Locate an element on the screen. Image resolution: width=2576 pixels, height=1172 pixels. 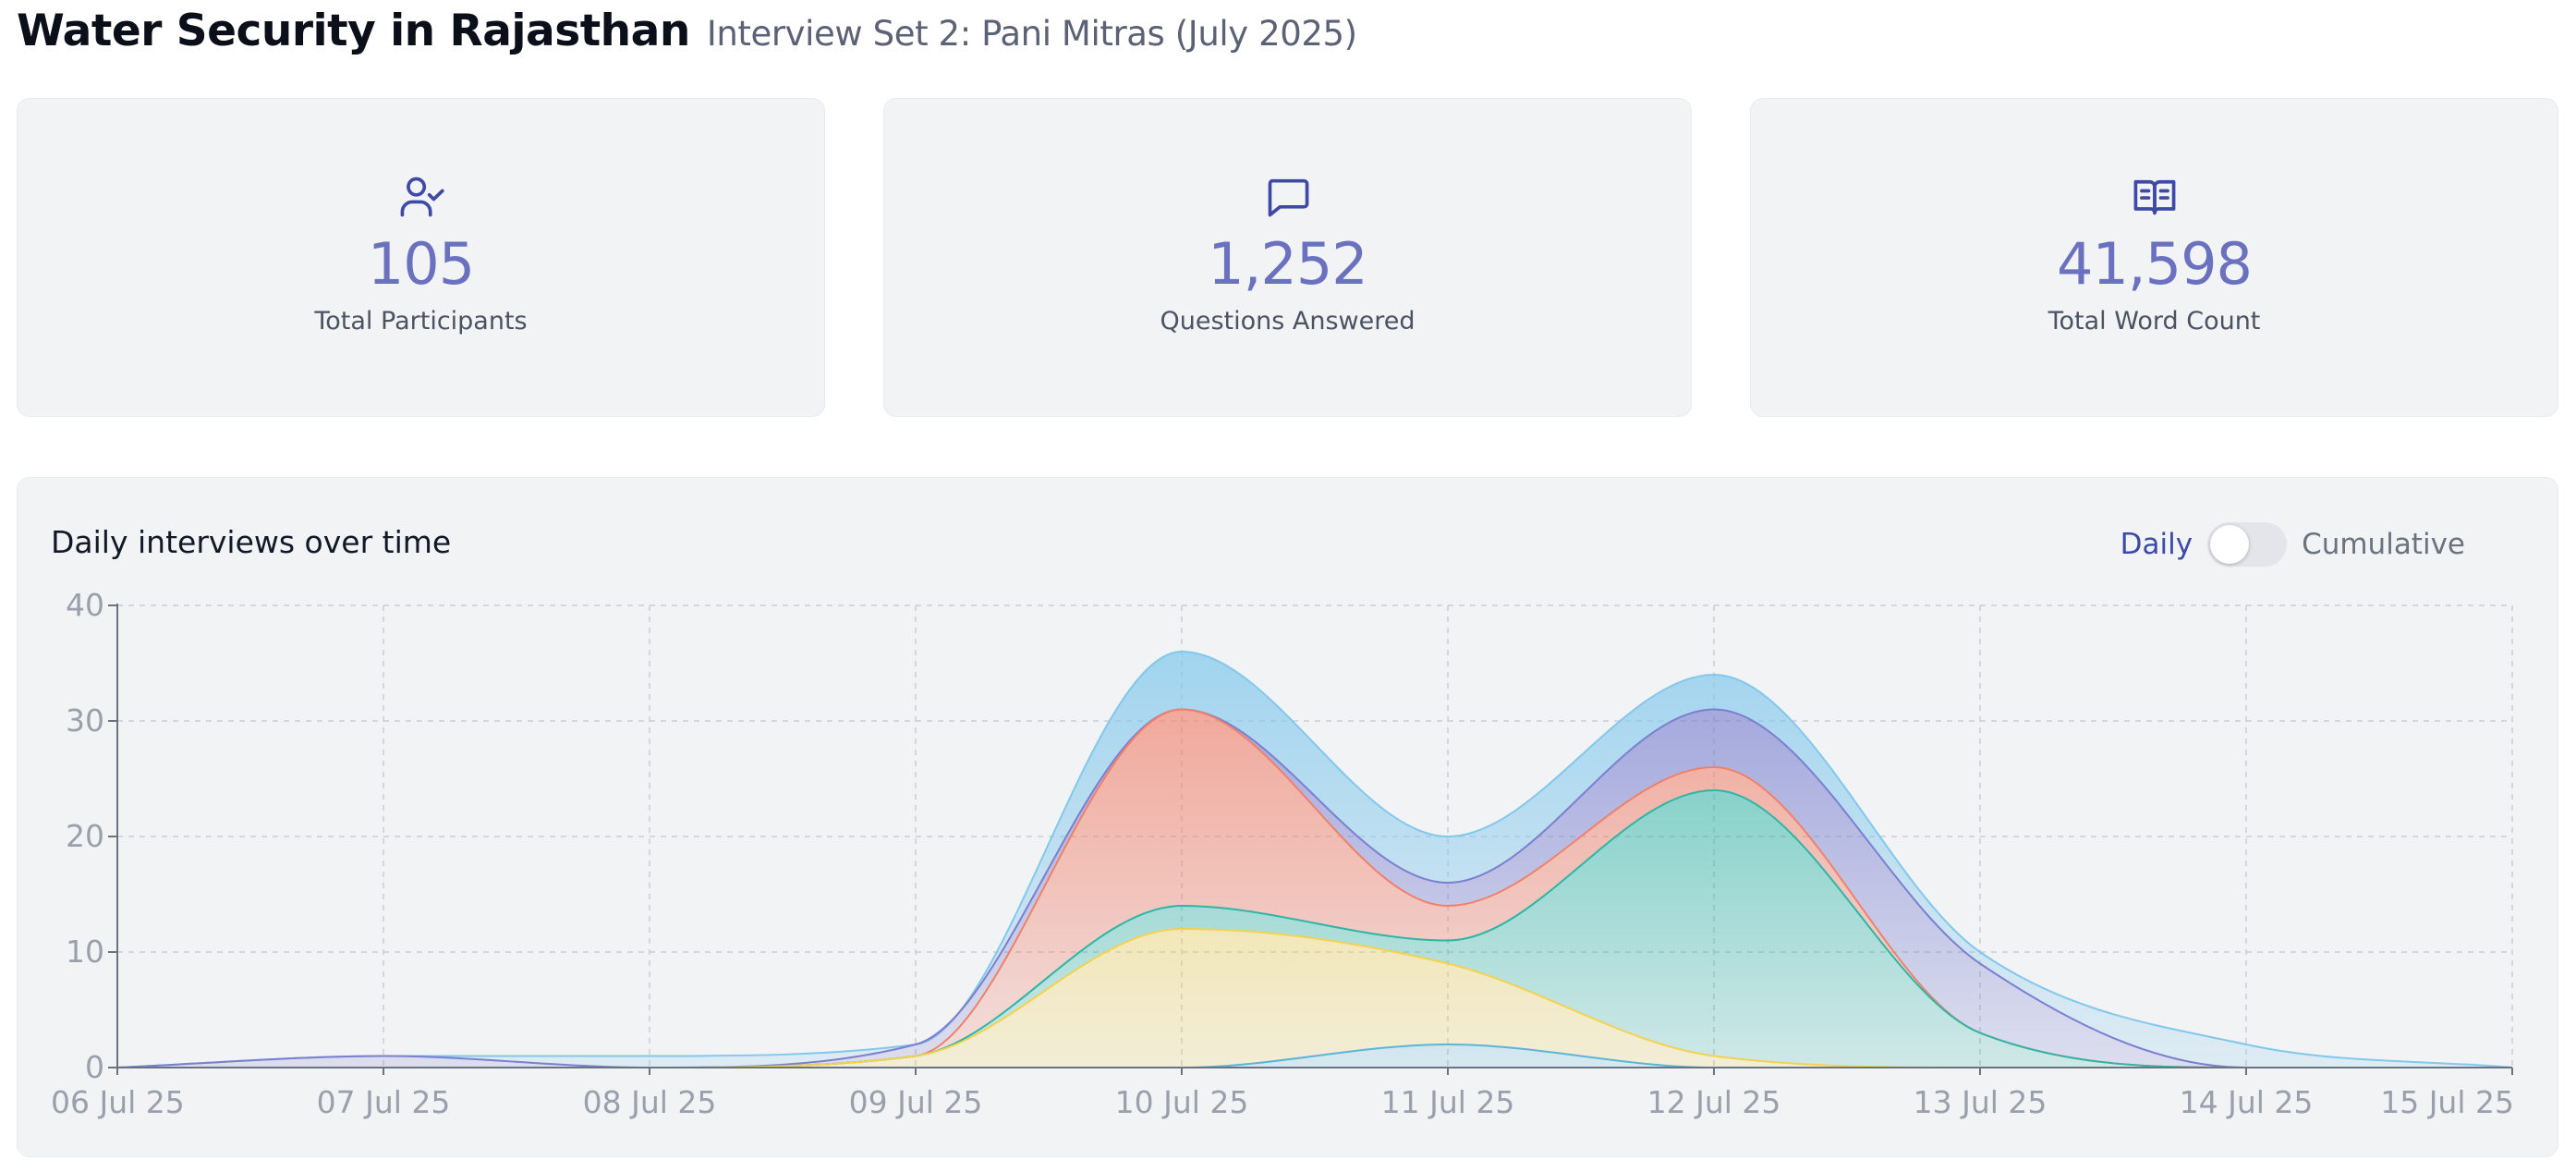
toggle-knob is located at coordinates (2230, 545).